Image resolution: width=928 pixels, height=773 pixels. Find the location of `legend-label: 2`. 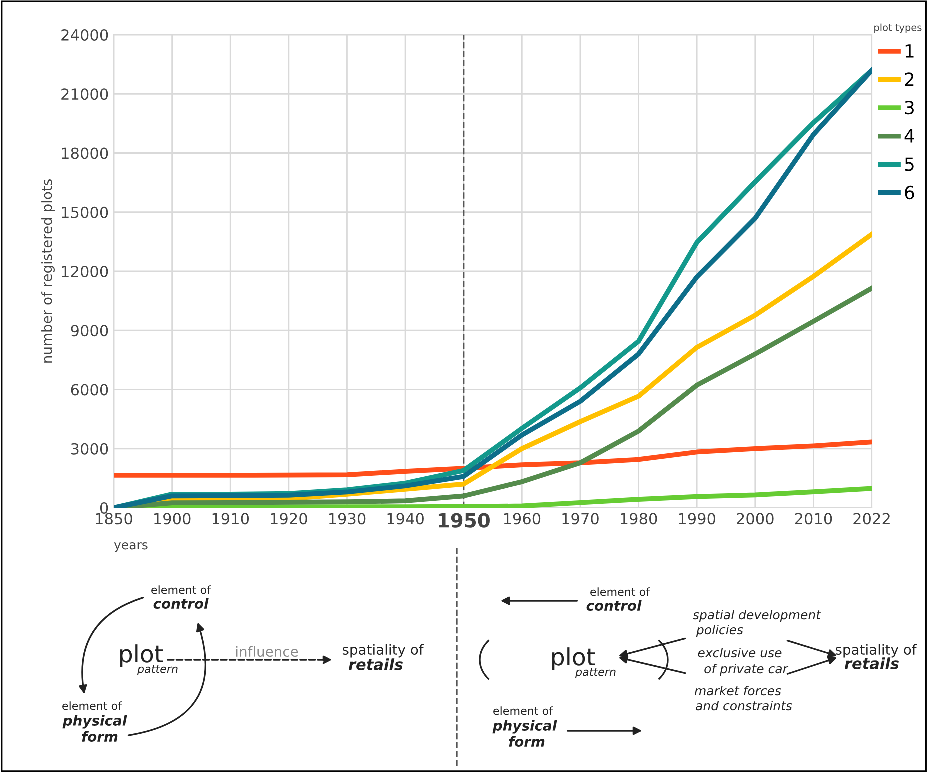

legend-label: 2 is located at coordinates (909, 79).